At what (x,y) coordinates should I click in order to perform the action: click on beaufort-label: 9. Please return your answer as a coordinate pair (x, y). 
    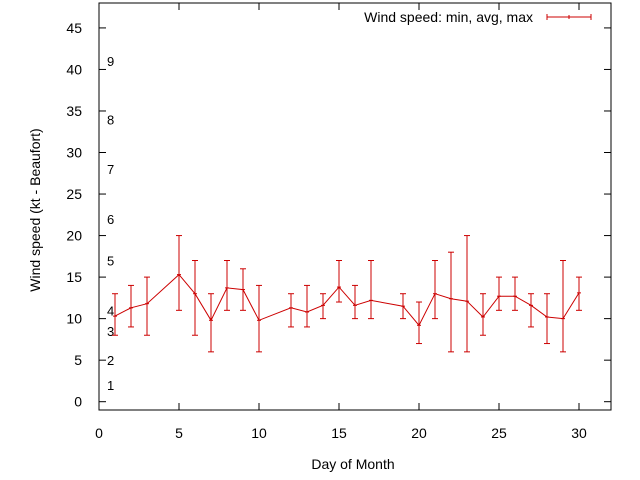
    Looking at the image, I should click on (110, 61).